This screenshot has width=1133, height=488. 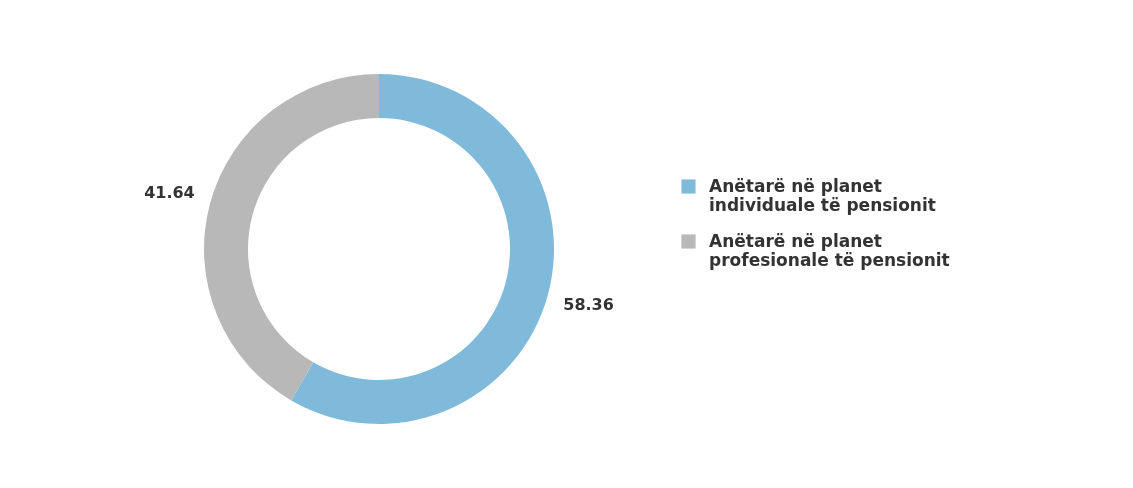 I want to click on data-label: 58.36, so click(x=588, y=305).